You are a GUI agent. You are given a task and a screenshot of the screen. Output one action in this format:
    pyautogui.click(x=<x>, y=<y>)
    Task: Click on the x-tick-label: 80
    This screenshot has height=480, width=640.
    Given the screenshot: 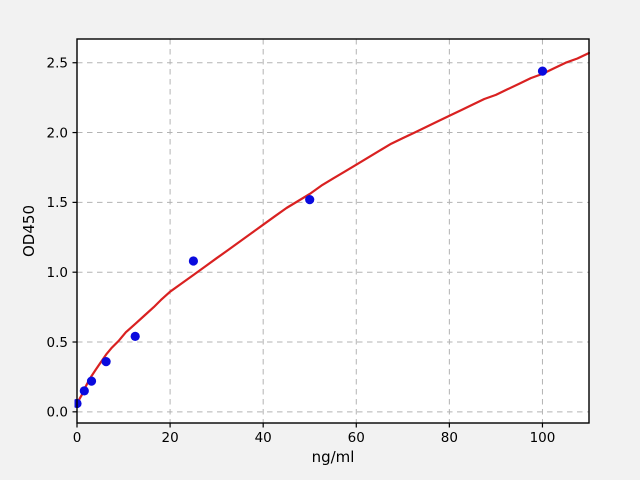 What is the action you would take?
    pyautogui.click(x=449, y=438)
    